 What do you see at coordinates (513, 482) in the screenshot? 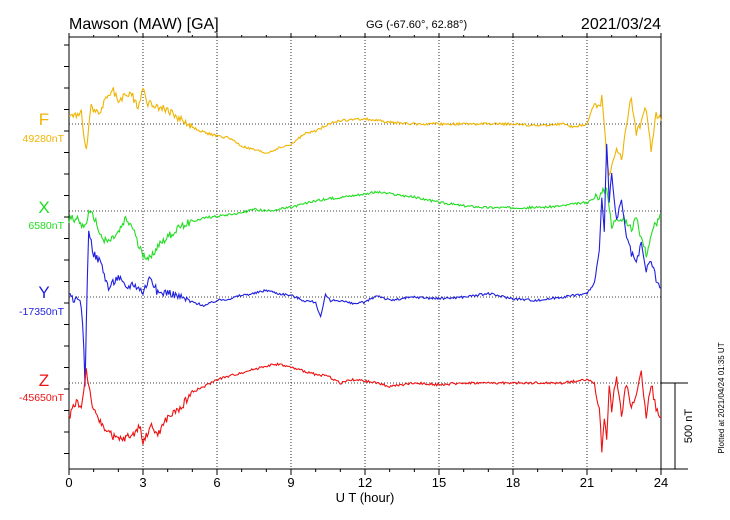
I see `x-tick-label-18: 18` at bounding box center [513, 482].